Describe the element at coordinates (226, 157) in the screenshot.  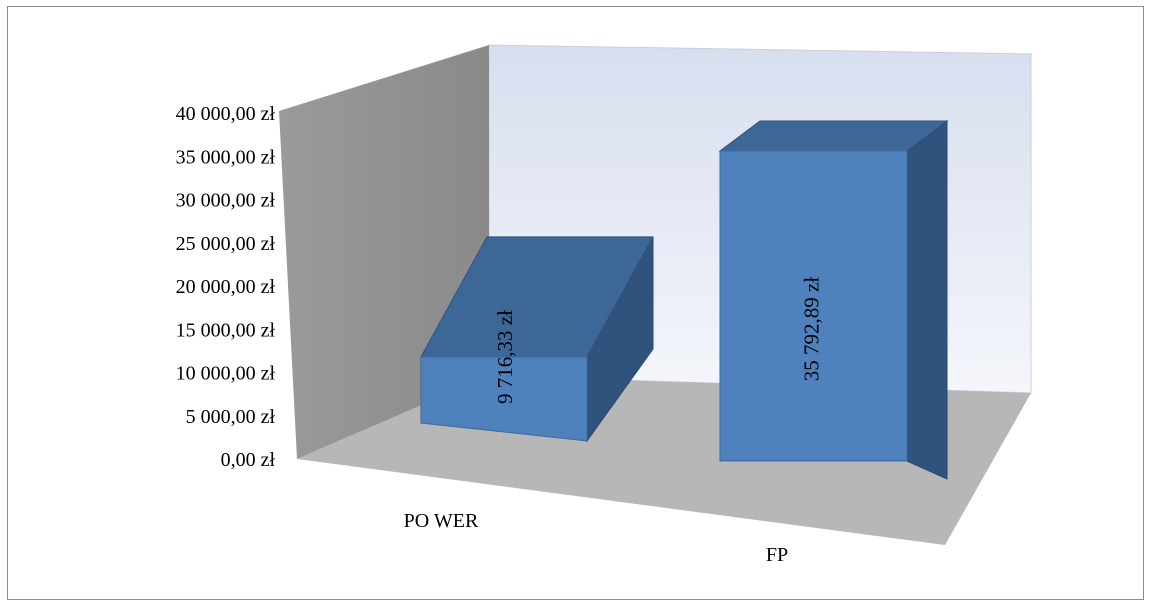
I see `y-tick-label: 35 000,00 zł` at that location.